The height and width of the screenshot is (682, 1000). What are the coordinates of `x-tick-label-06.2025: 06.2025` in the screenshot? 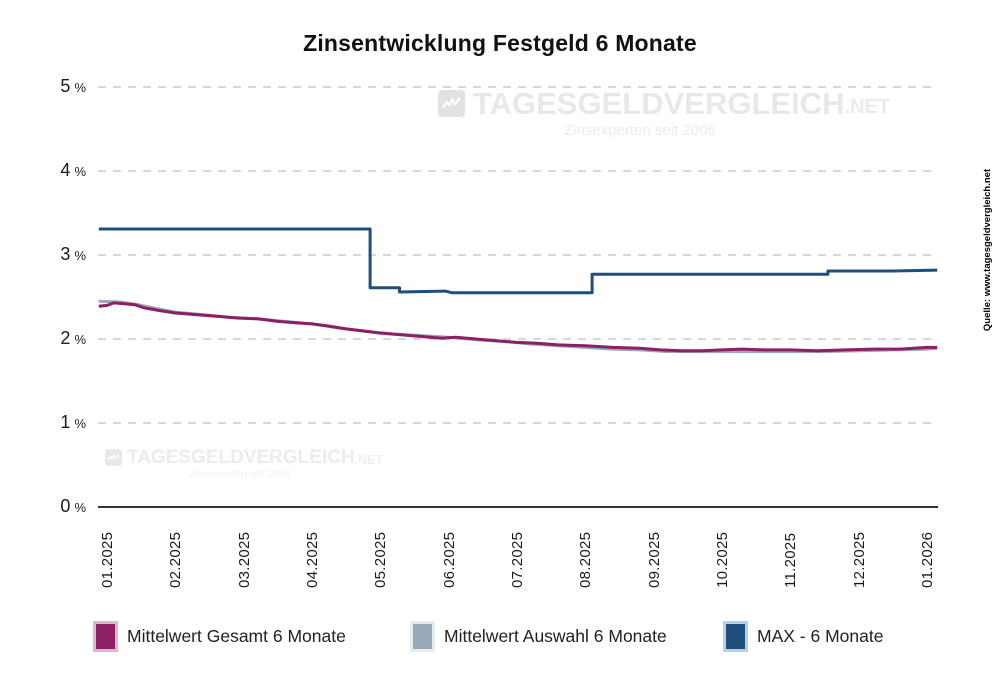 It's located at (449, 559).